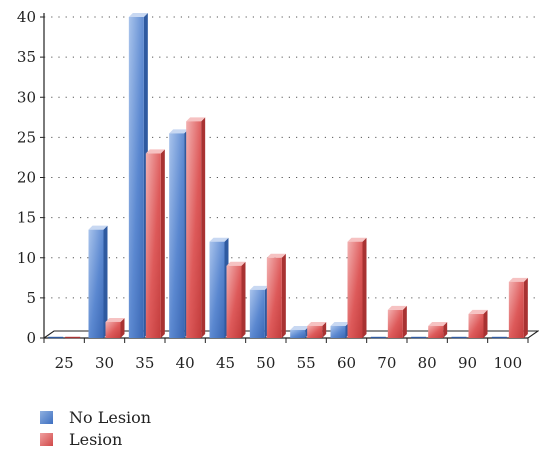  I want to click on x-tick-label: 55, so click(306, 363).